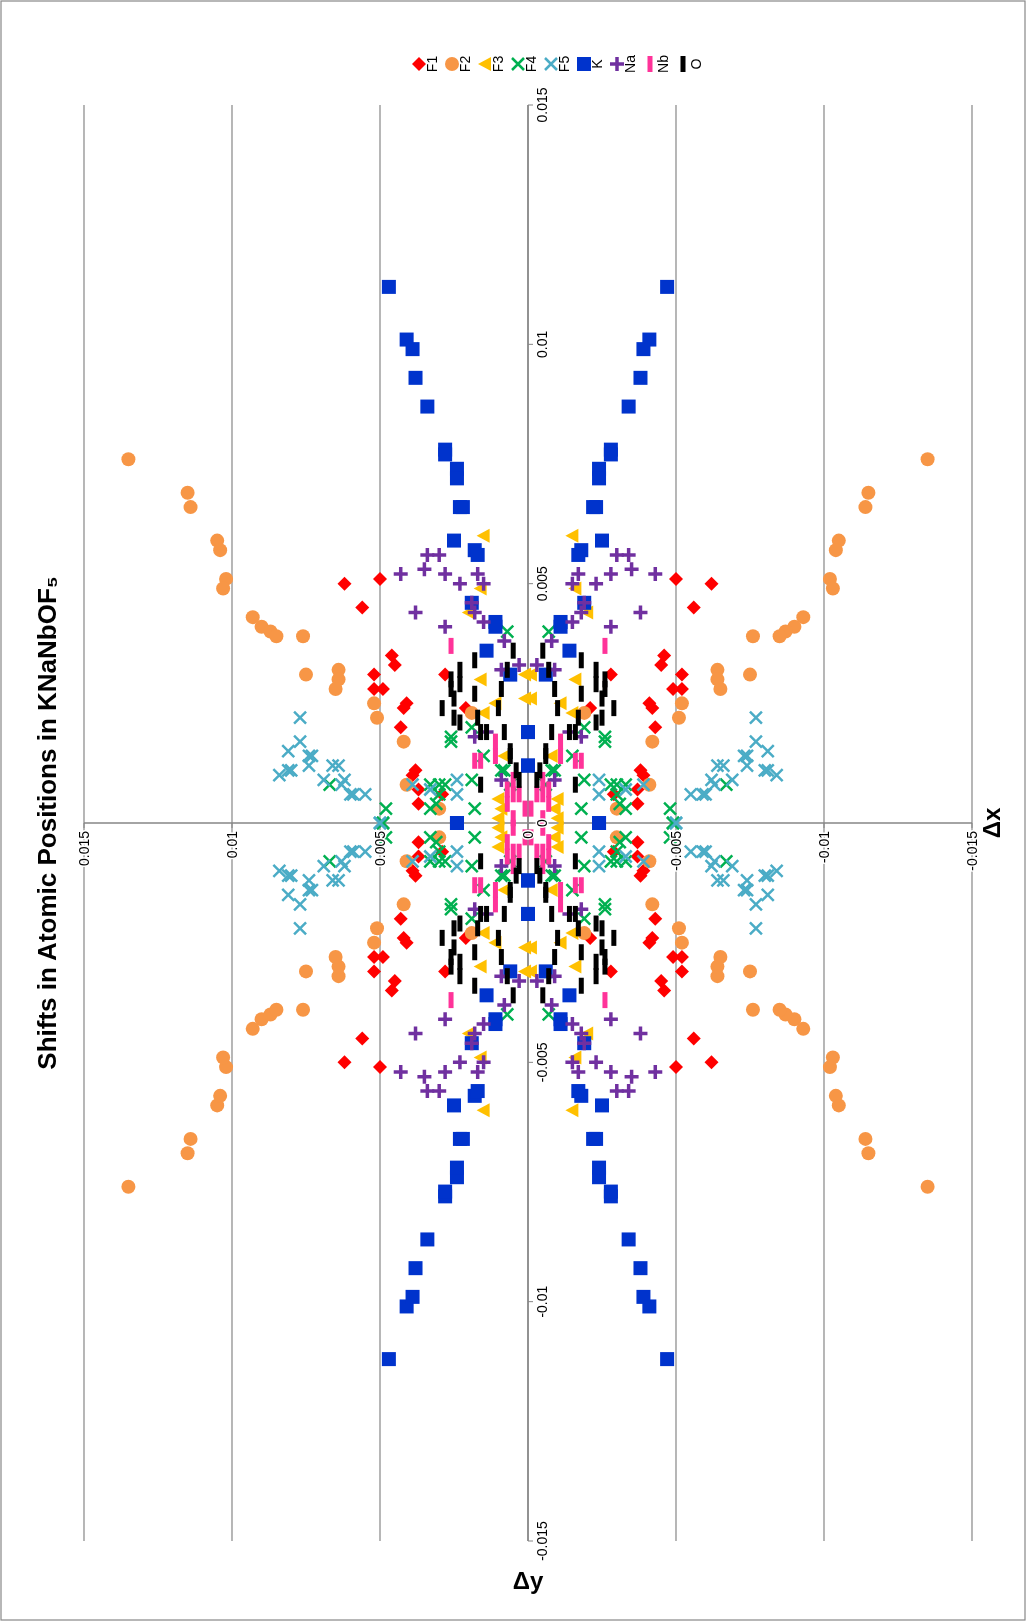 The width and height of the screenshot is (1026, 1621). Describe the element at coordinates (531, 64) in the screenshot. I see `legend-label: F4` at that location.